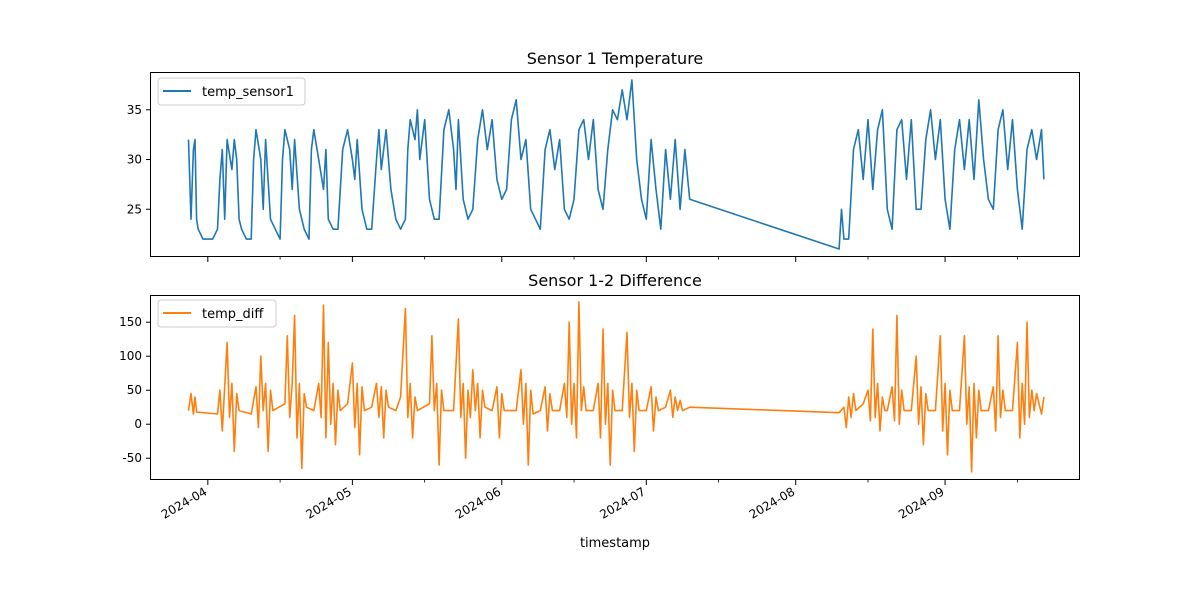 This screenshot has height=600, width=1200. What do you see at coordinates (615, 280) in the screenshot?
I see `chart-title: Sensor 1-2 Difference` at bounding box center [615, 280].